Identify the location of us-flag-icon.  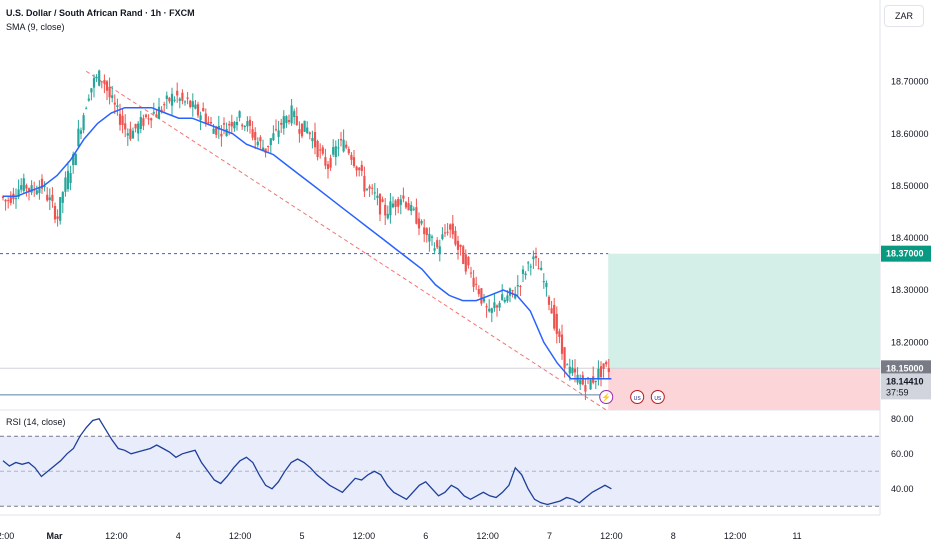
(657, 397).